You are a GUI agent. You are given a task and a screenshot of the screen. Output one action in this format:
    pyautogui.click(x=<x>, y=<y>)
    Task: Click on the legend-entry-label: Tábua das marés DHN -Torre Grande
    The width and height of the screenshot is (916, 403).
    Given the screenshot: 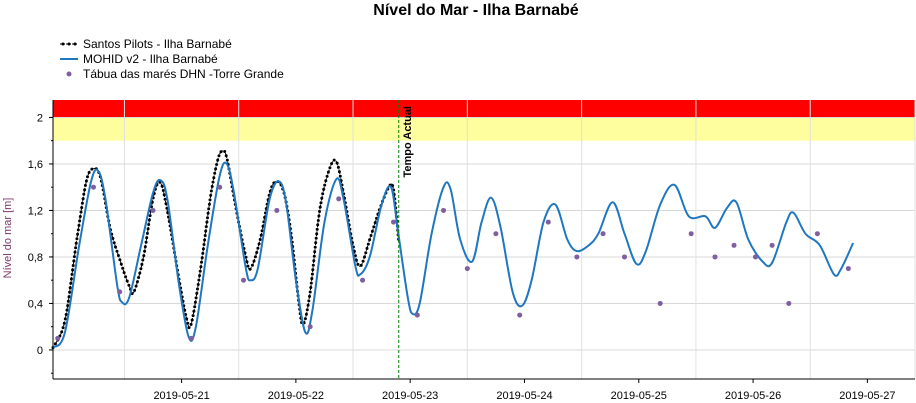 What is the action you would take?
    pyautogui.click(x=183, y=74)
    